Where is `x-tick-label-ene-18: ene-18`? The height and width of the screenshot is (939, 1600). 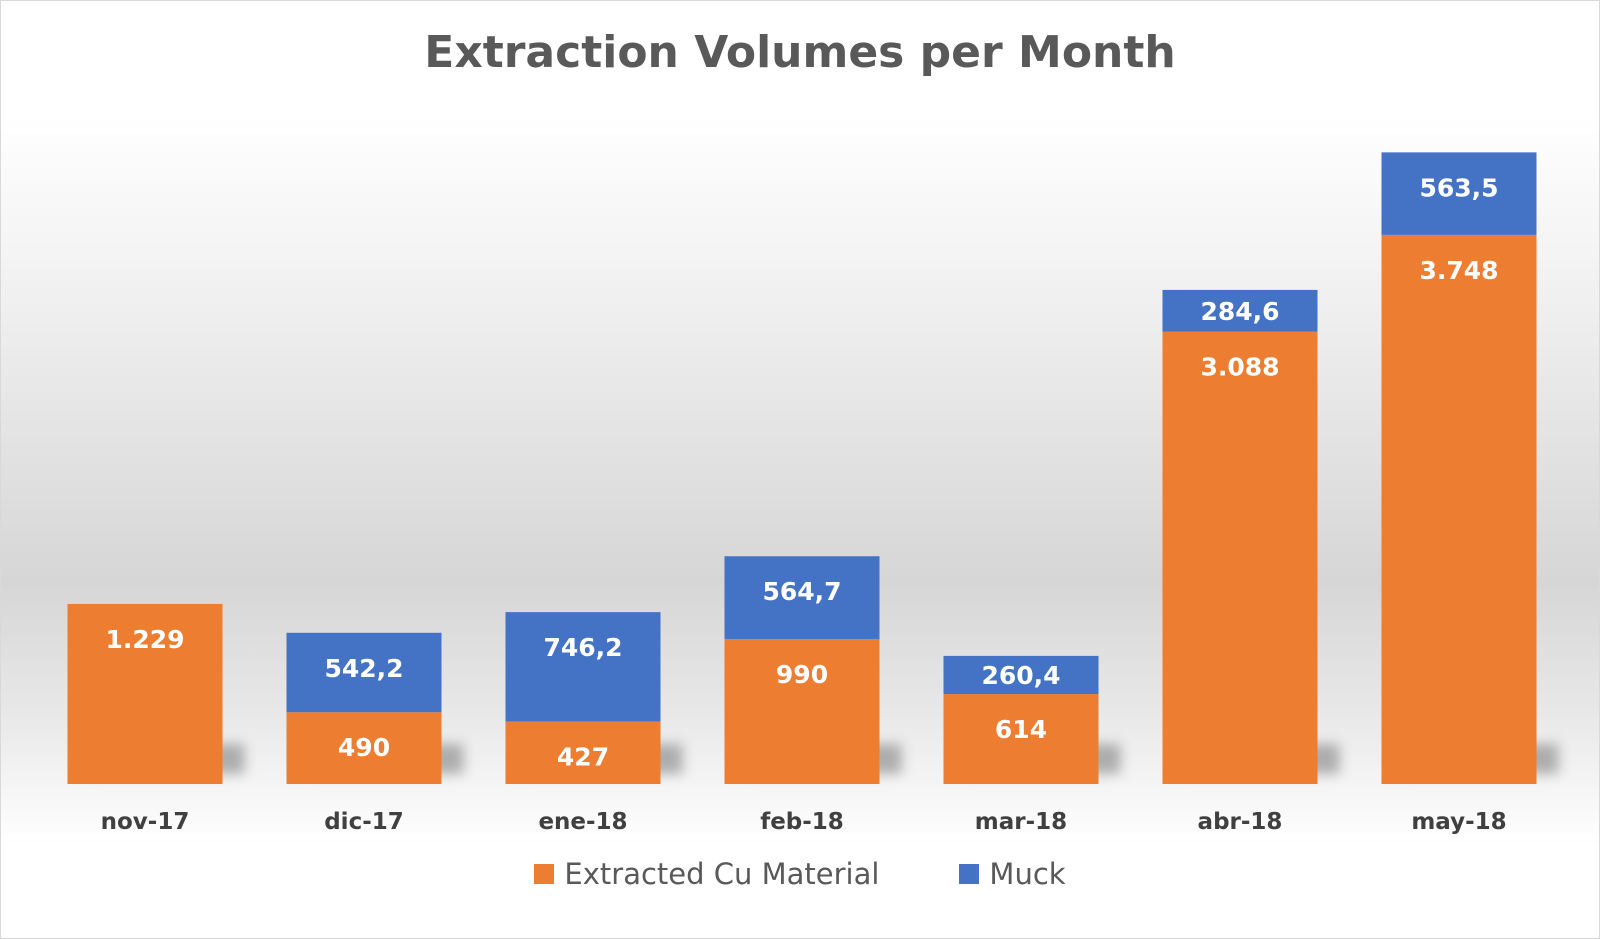 x-tick-label-ene-18: ene-18 is located at coordinates (582, 822).